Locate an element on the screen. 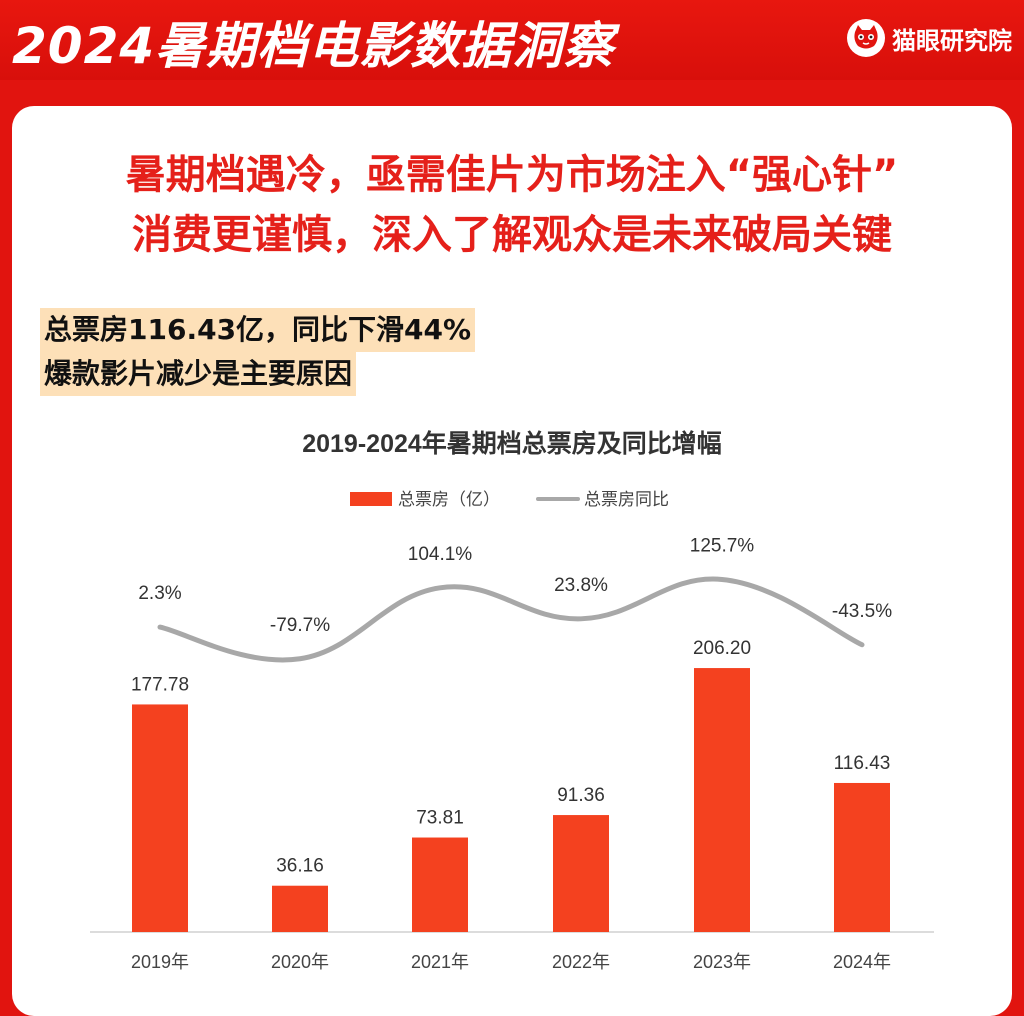 The width and height of the screenshot is (1024, 1016). x-tick-label-4: 2023年 is located at coordinates (722, 962).